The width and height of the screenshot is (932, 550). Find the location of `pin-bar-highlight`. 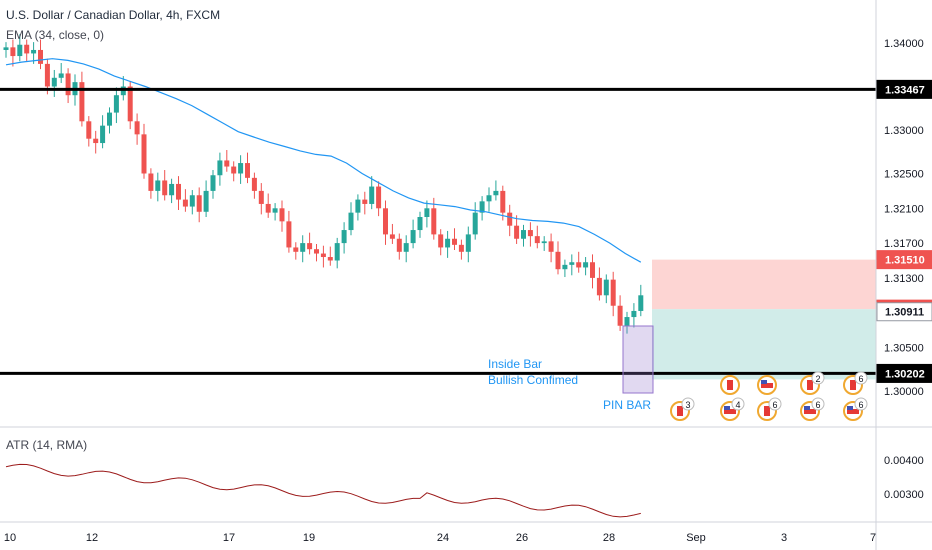

pin-bar-highlight is located at coordinates (638, 359).